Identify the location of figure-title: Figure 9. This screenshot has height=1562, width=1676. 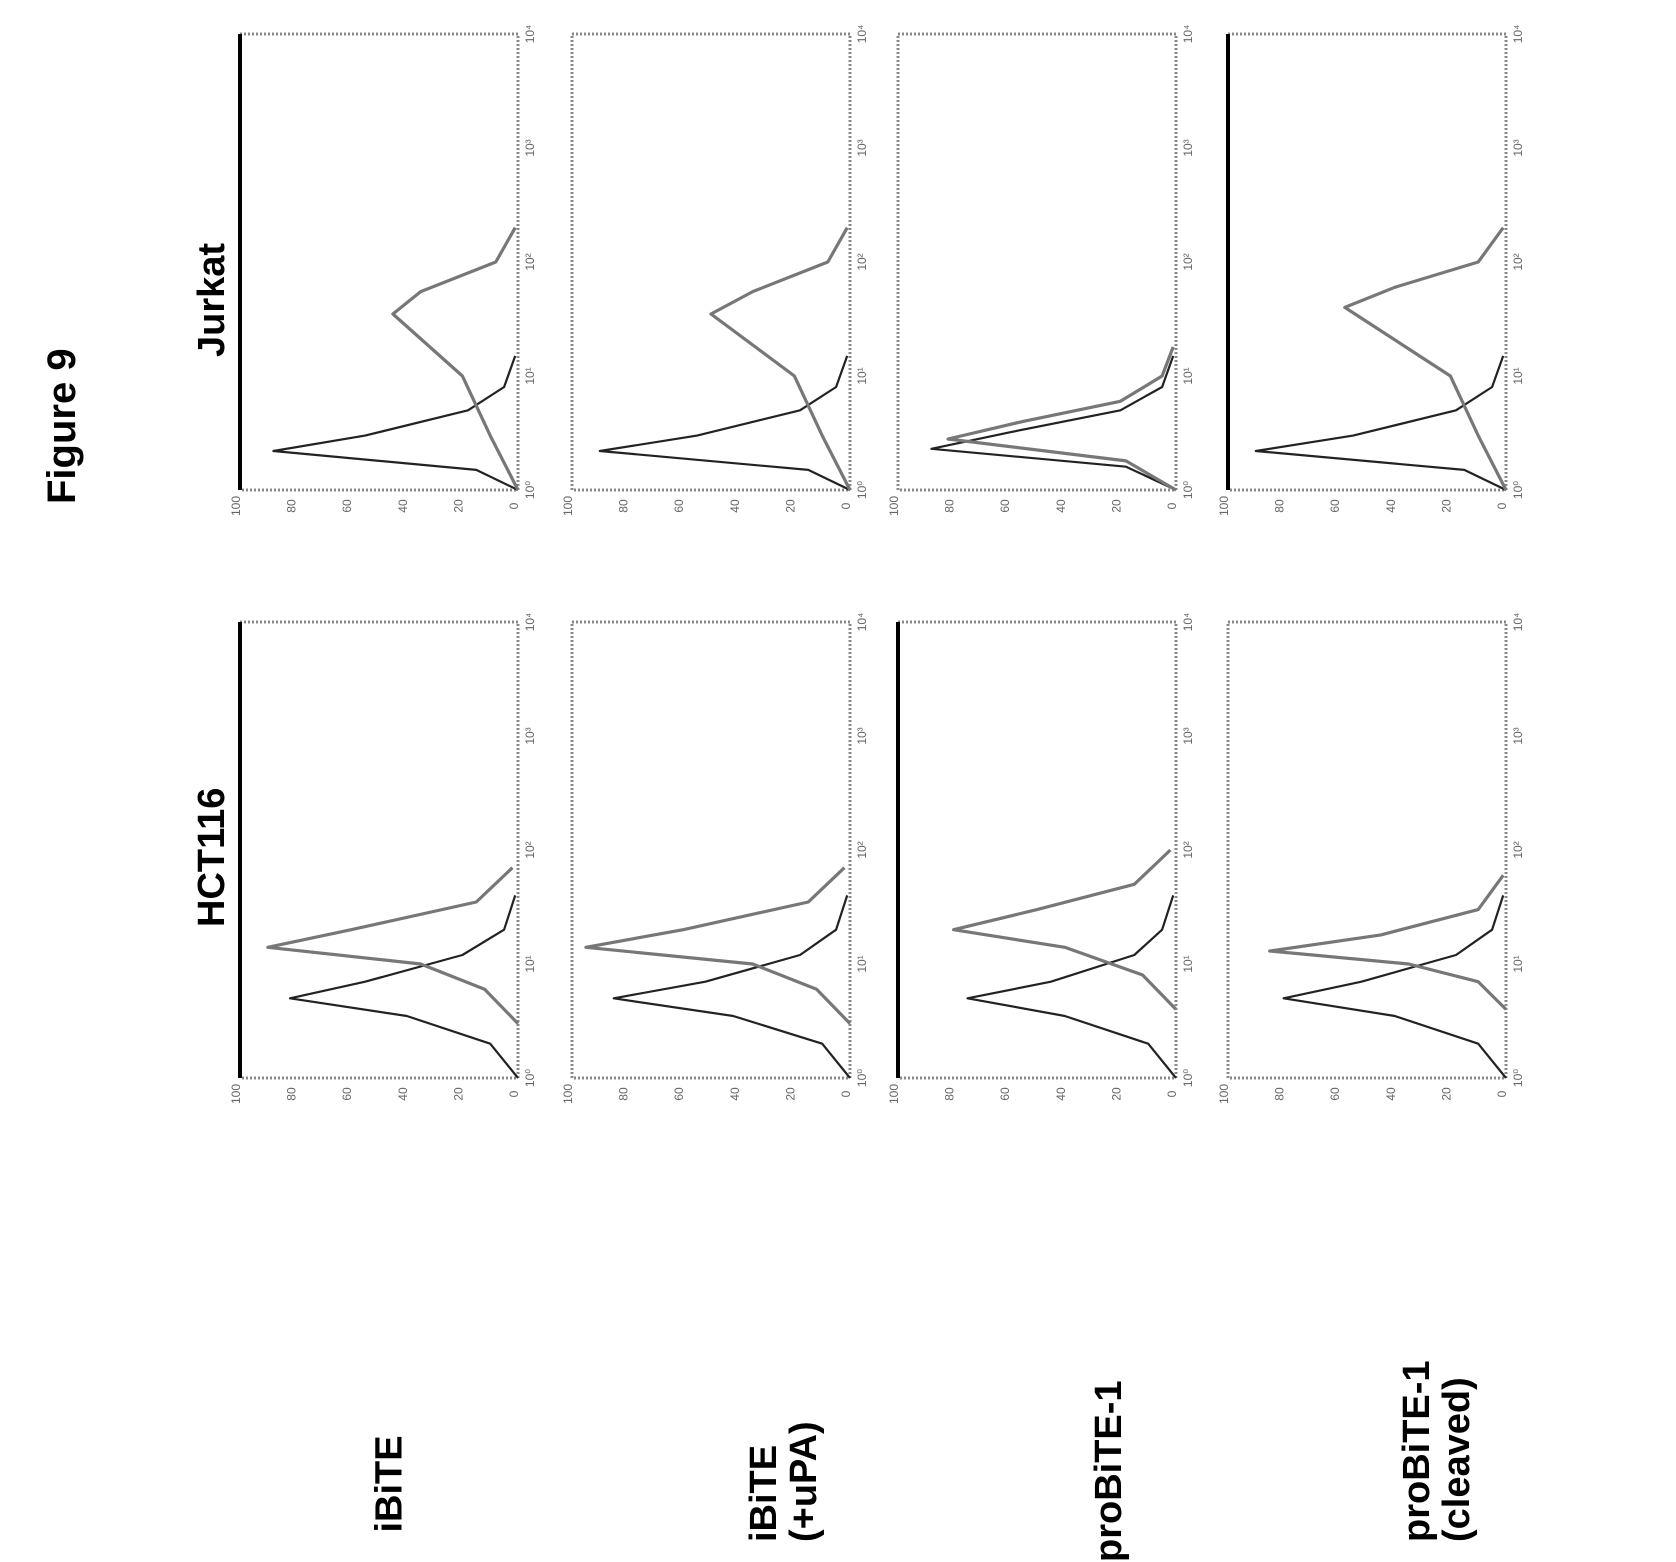
(62, 426).